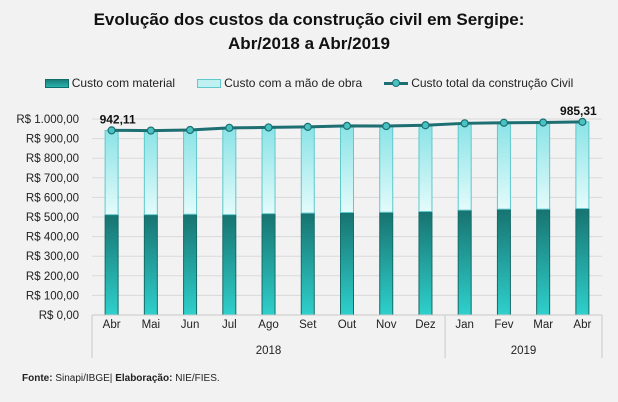  Describe the element at coordinates (52, 140) in the screenshot. I see `y-tick-label: R$ 900,00` at that location.